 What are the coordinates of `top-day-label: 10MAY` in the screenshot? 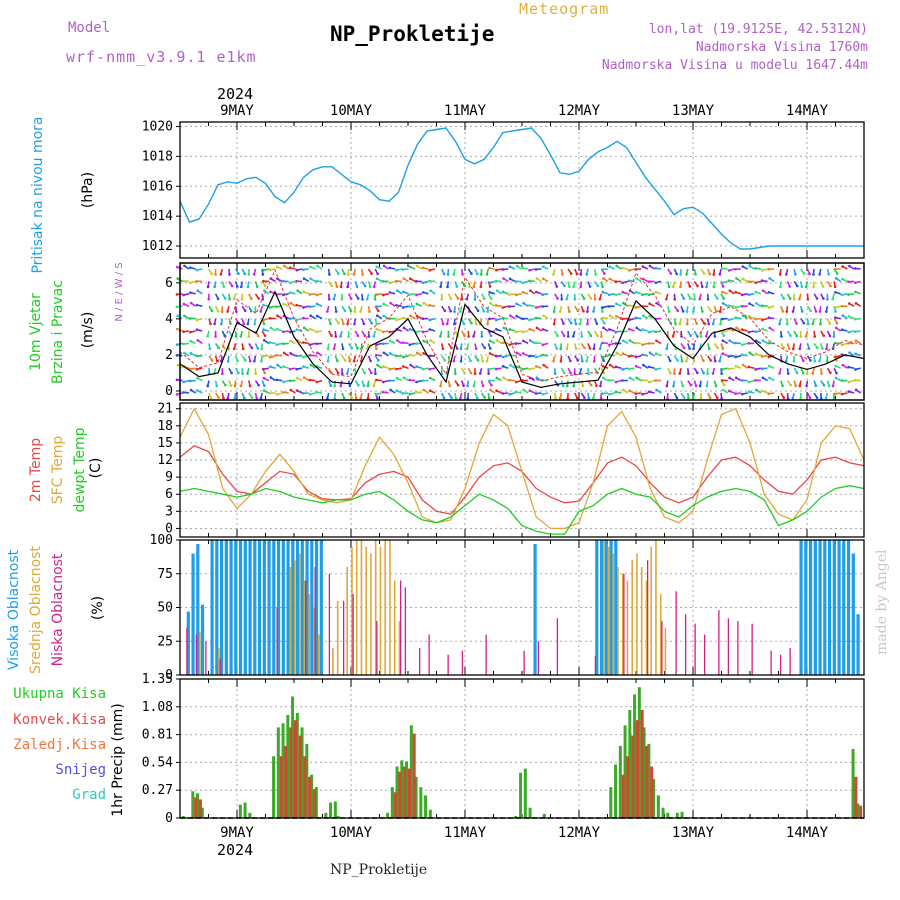 It's located at (351, 111).